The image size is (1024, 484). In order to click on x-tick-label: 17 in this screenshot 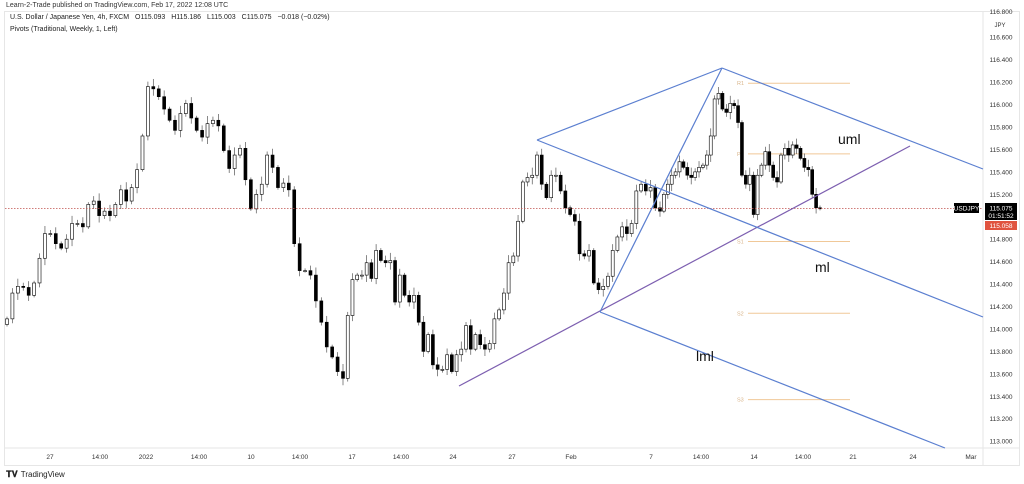, I will do `click(352, 457)`.